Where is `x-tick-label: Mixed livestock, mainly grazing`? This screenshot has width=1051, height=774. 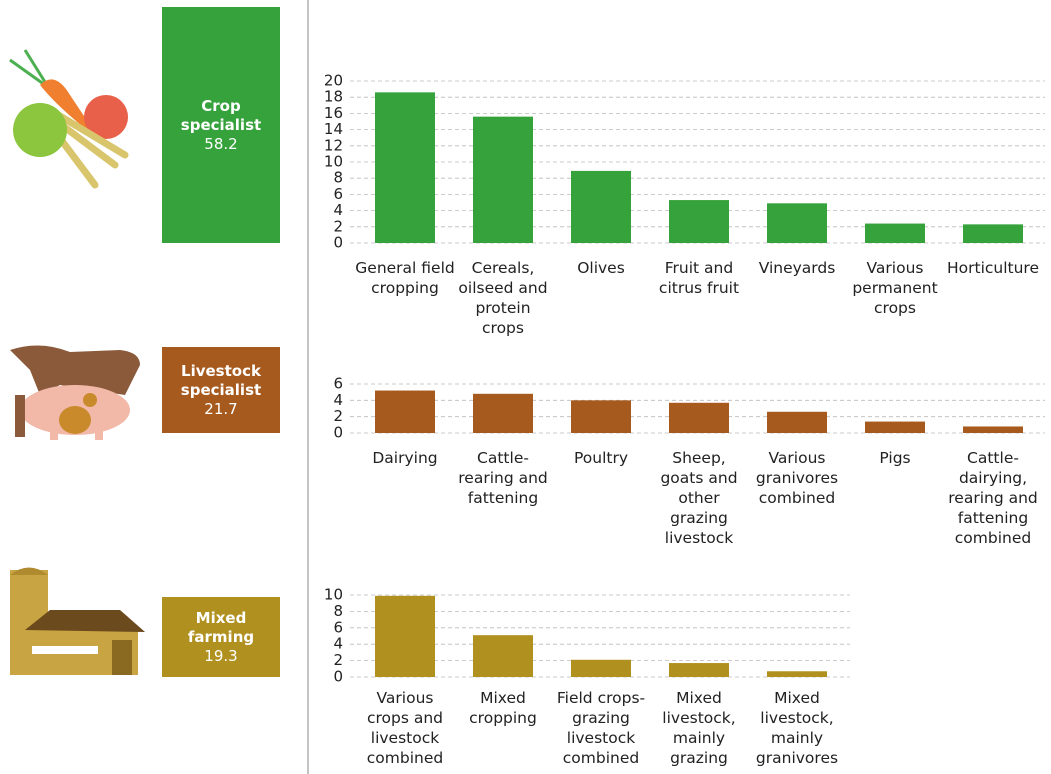 x-tick-label: Mixed livestock, mainly grazing is located at coordinates (699, 728).